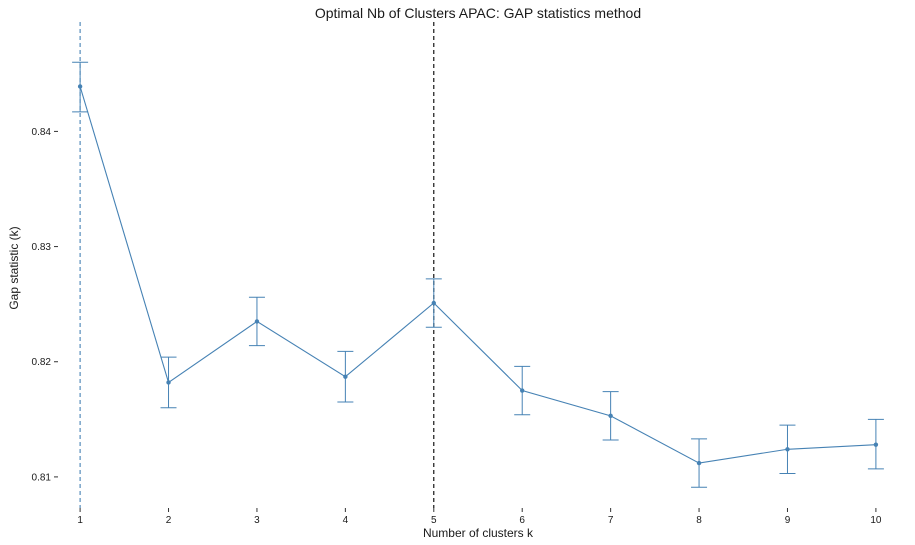 This screenshot has width=915, height=545. I want to click on x-axis: 1 2 3 4 5 6 7 8 9 10, so click(479, 517).